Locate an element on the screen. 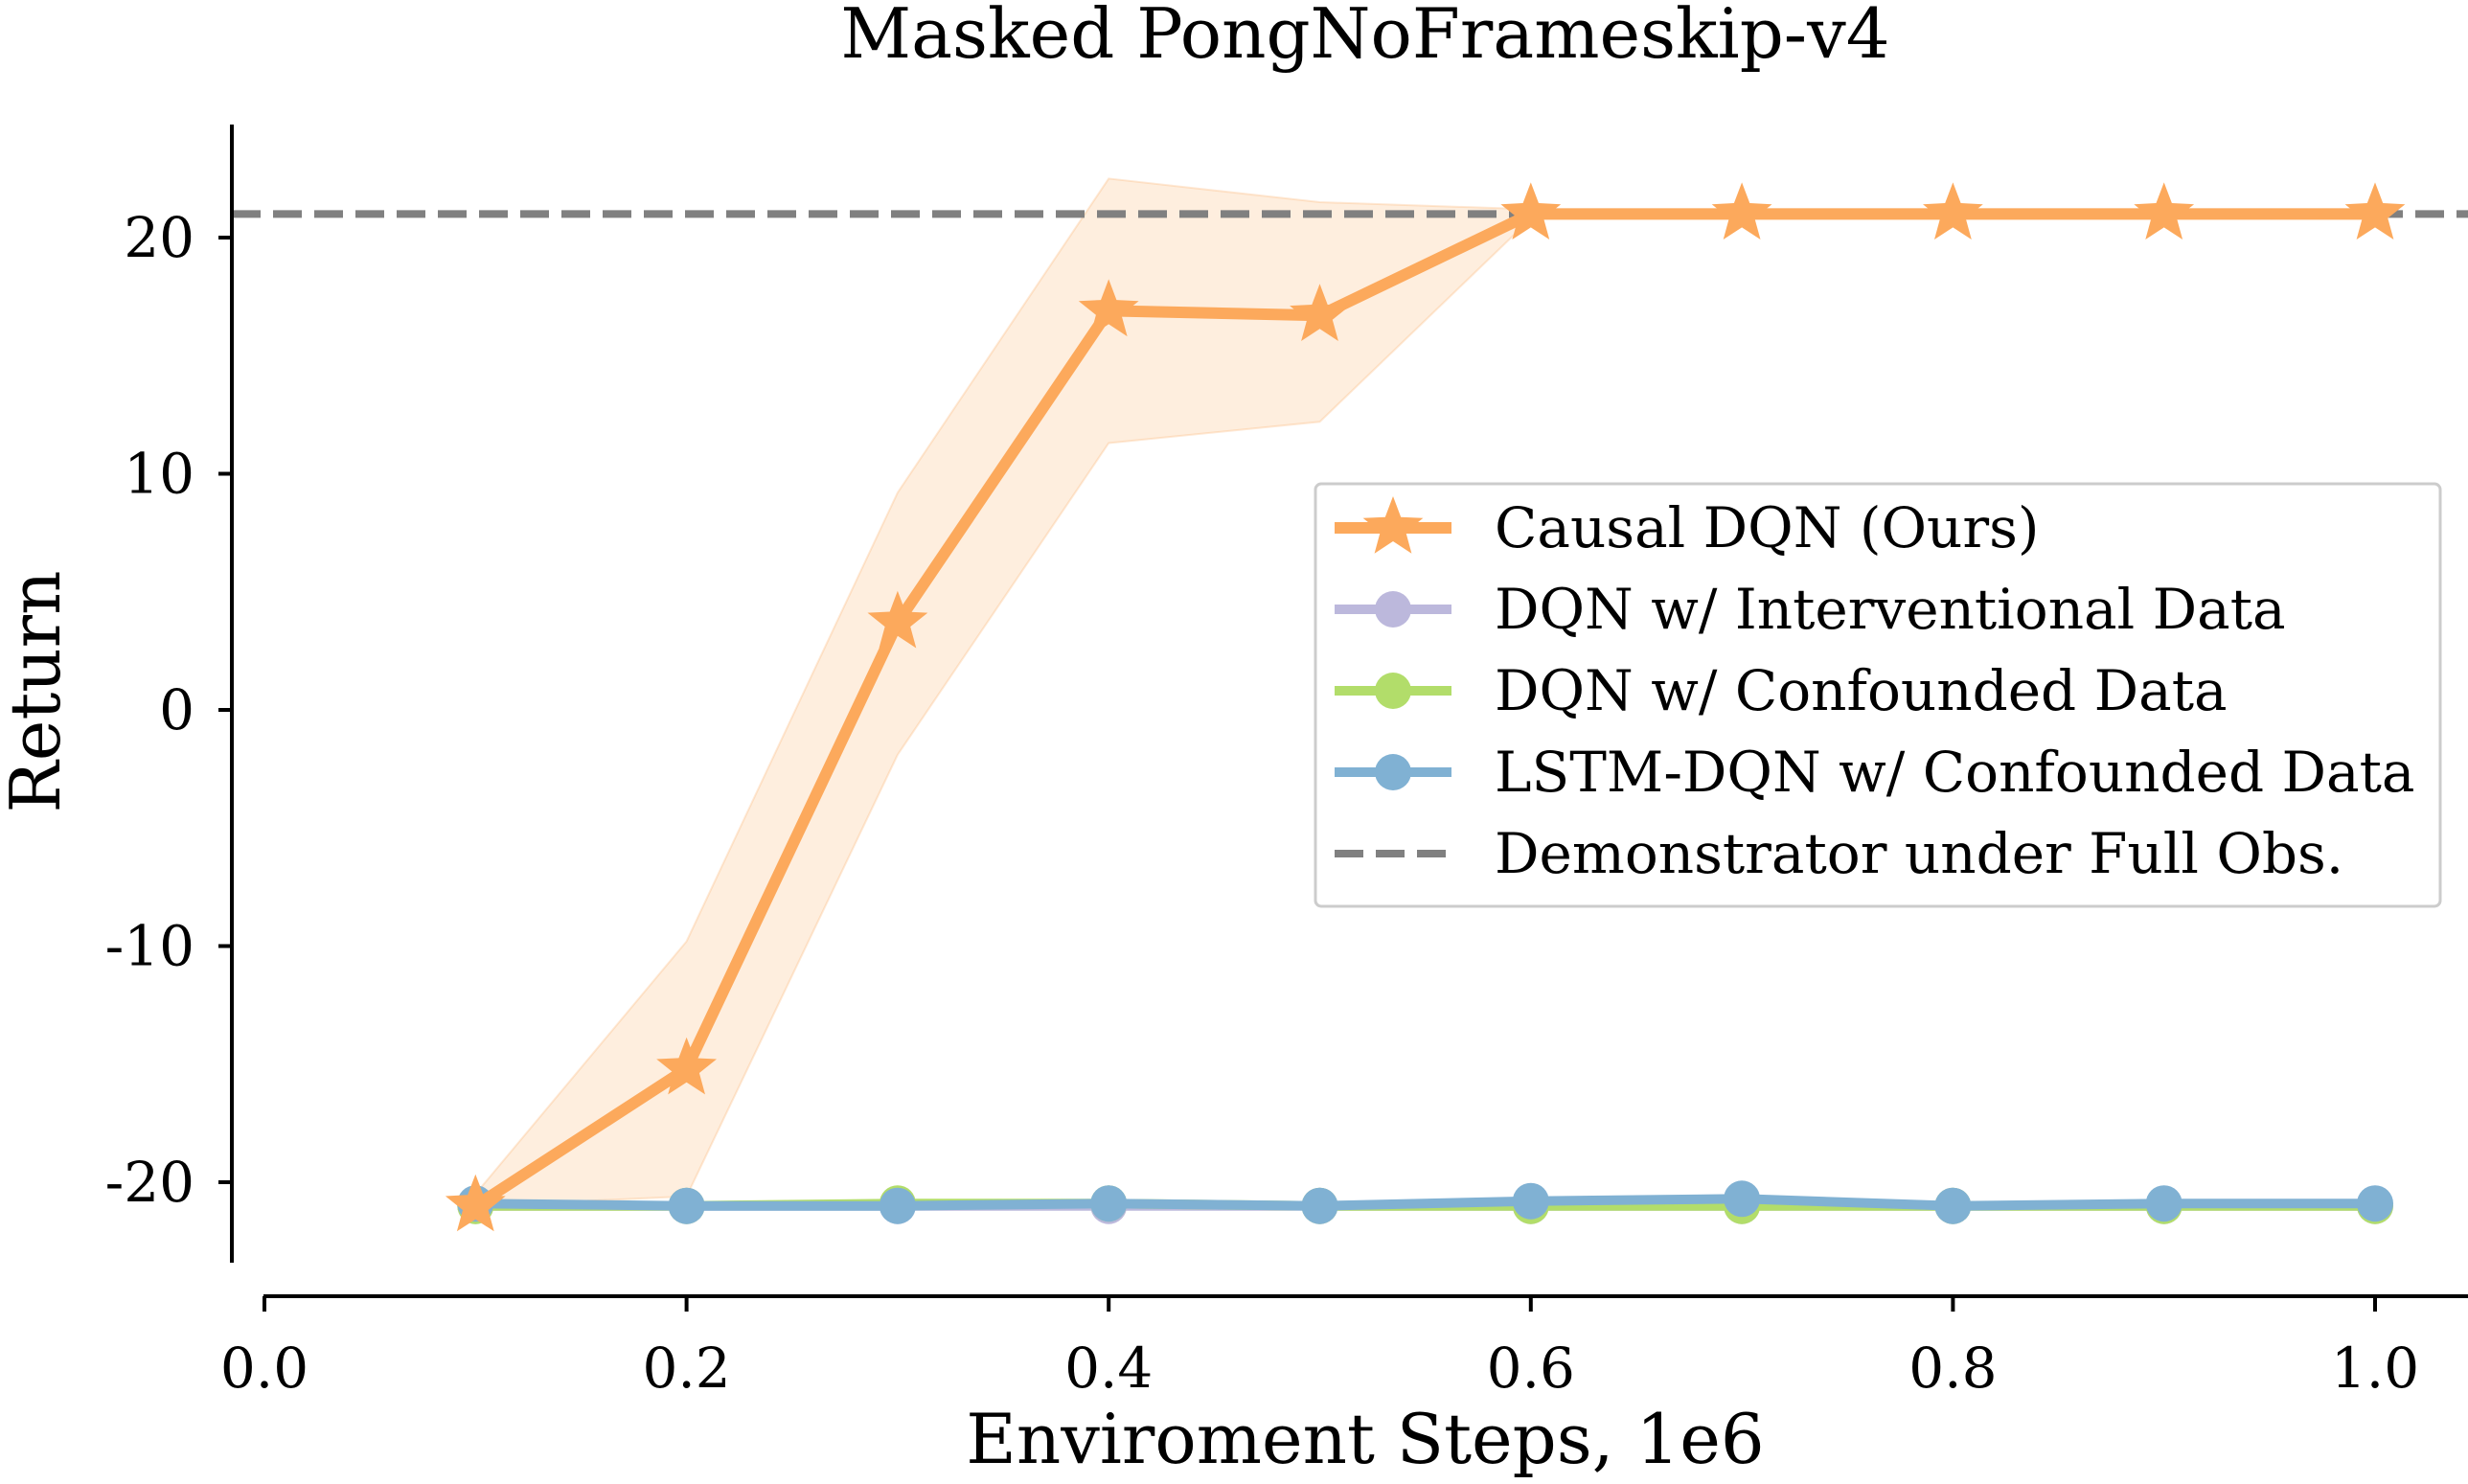 The image size is (2468, 1484). legend-item: Causal DQN (Ours) is located at coordinates (1687, 527).